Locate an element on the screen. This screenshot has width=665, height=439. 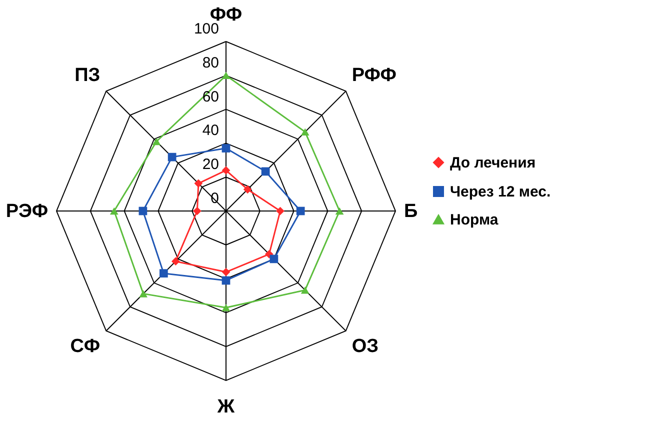
spoke-label: РЭФ is located at coordinates (27, 211).